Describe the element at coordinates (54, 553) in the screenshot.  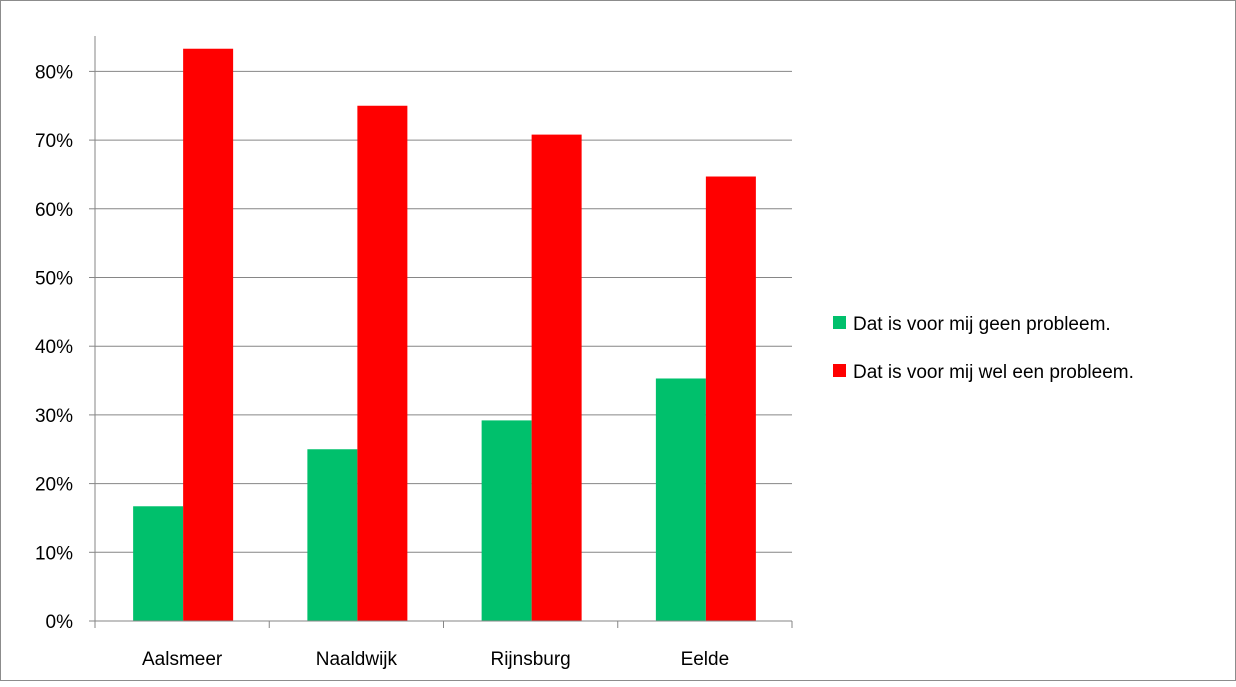
I see `y-tick-label: 10%` at that location.